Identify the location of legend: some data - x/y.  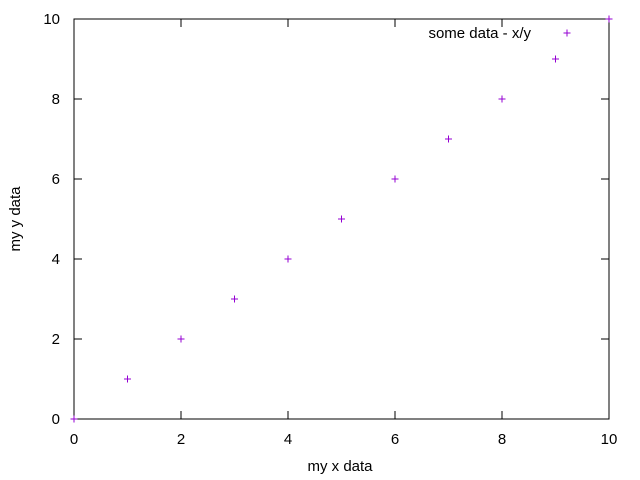
(499, 33).